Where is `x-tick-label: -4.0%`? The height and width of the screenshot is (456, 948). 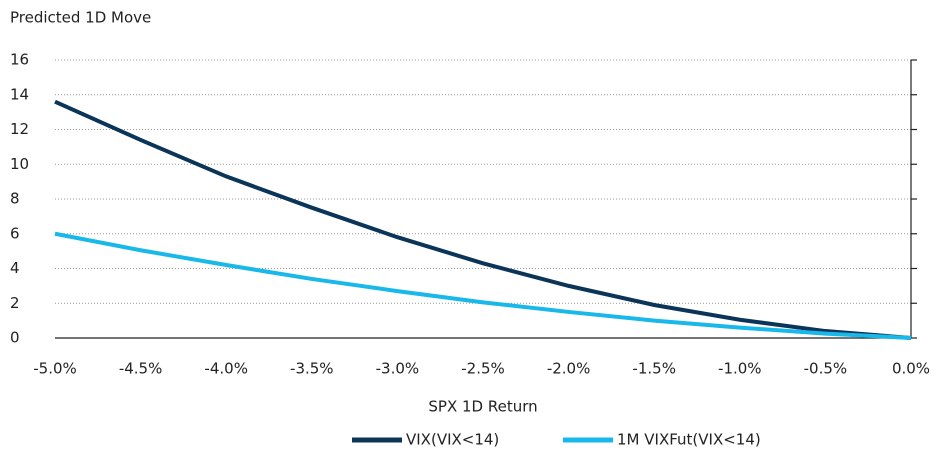 x-tick-label: -4.0% is located at coordinates (226, 369).